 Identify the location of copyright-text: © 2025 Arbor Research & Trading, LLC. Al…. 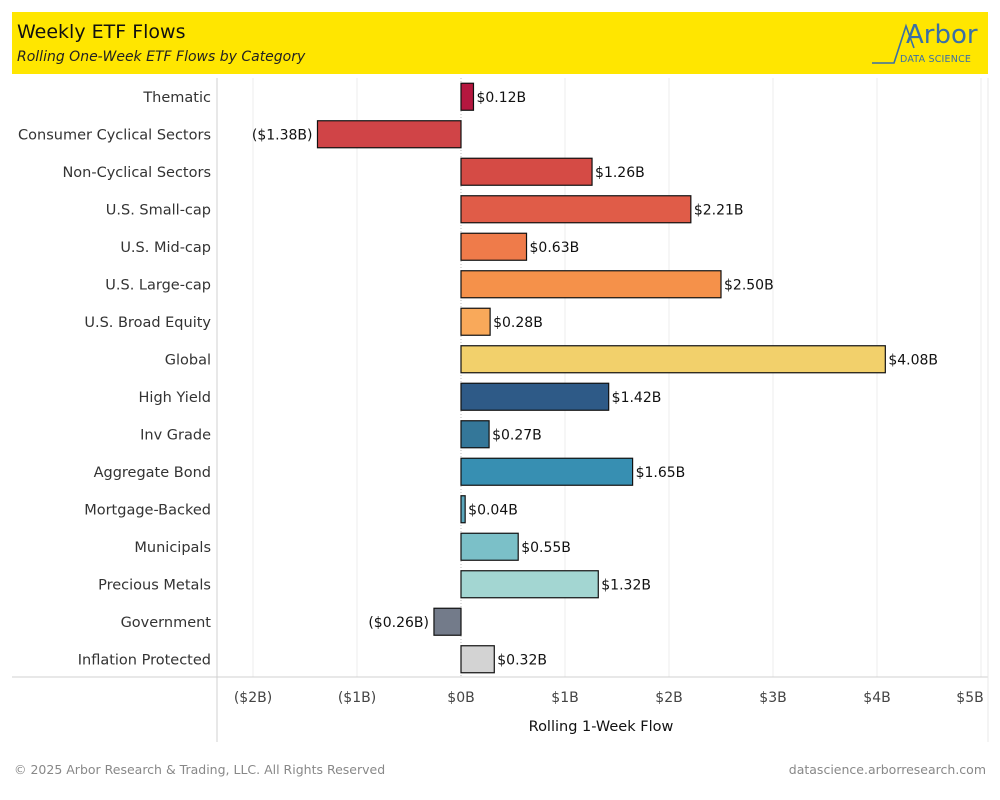
(200, 769).